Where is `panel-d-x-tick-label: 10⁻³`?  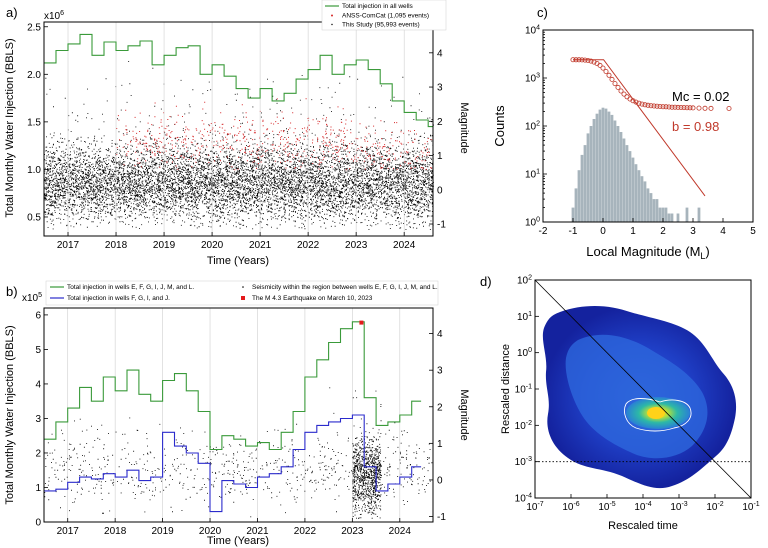
panel-d-x-tick-label: 10⁻³ is located at coordinates (678, 507).